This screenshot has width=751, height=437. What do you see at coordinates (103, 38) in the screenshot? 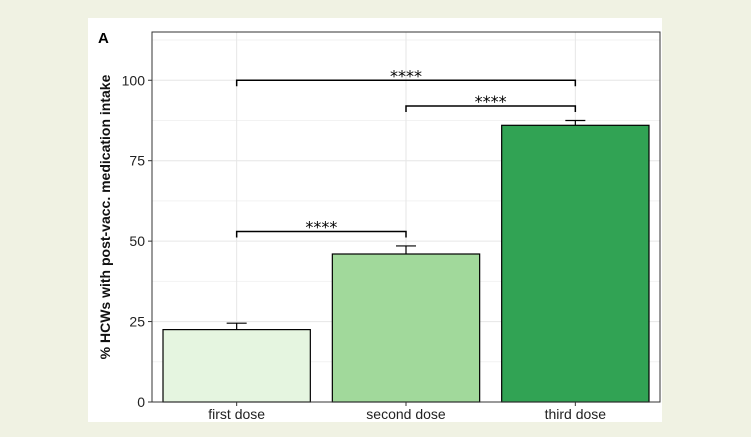
I see `panel-letter: A` at bounding box center [103, 38].